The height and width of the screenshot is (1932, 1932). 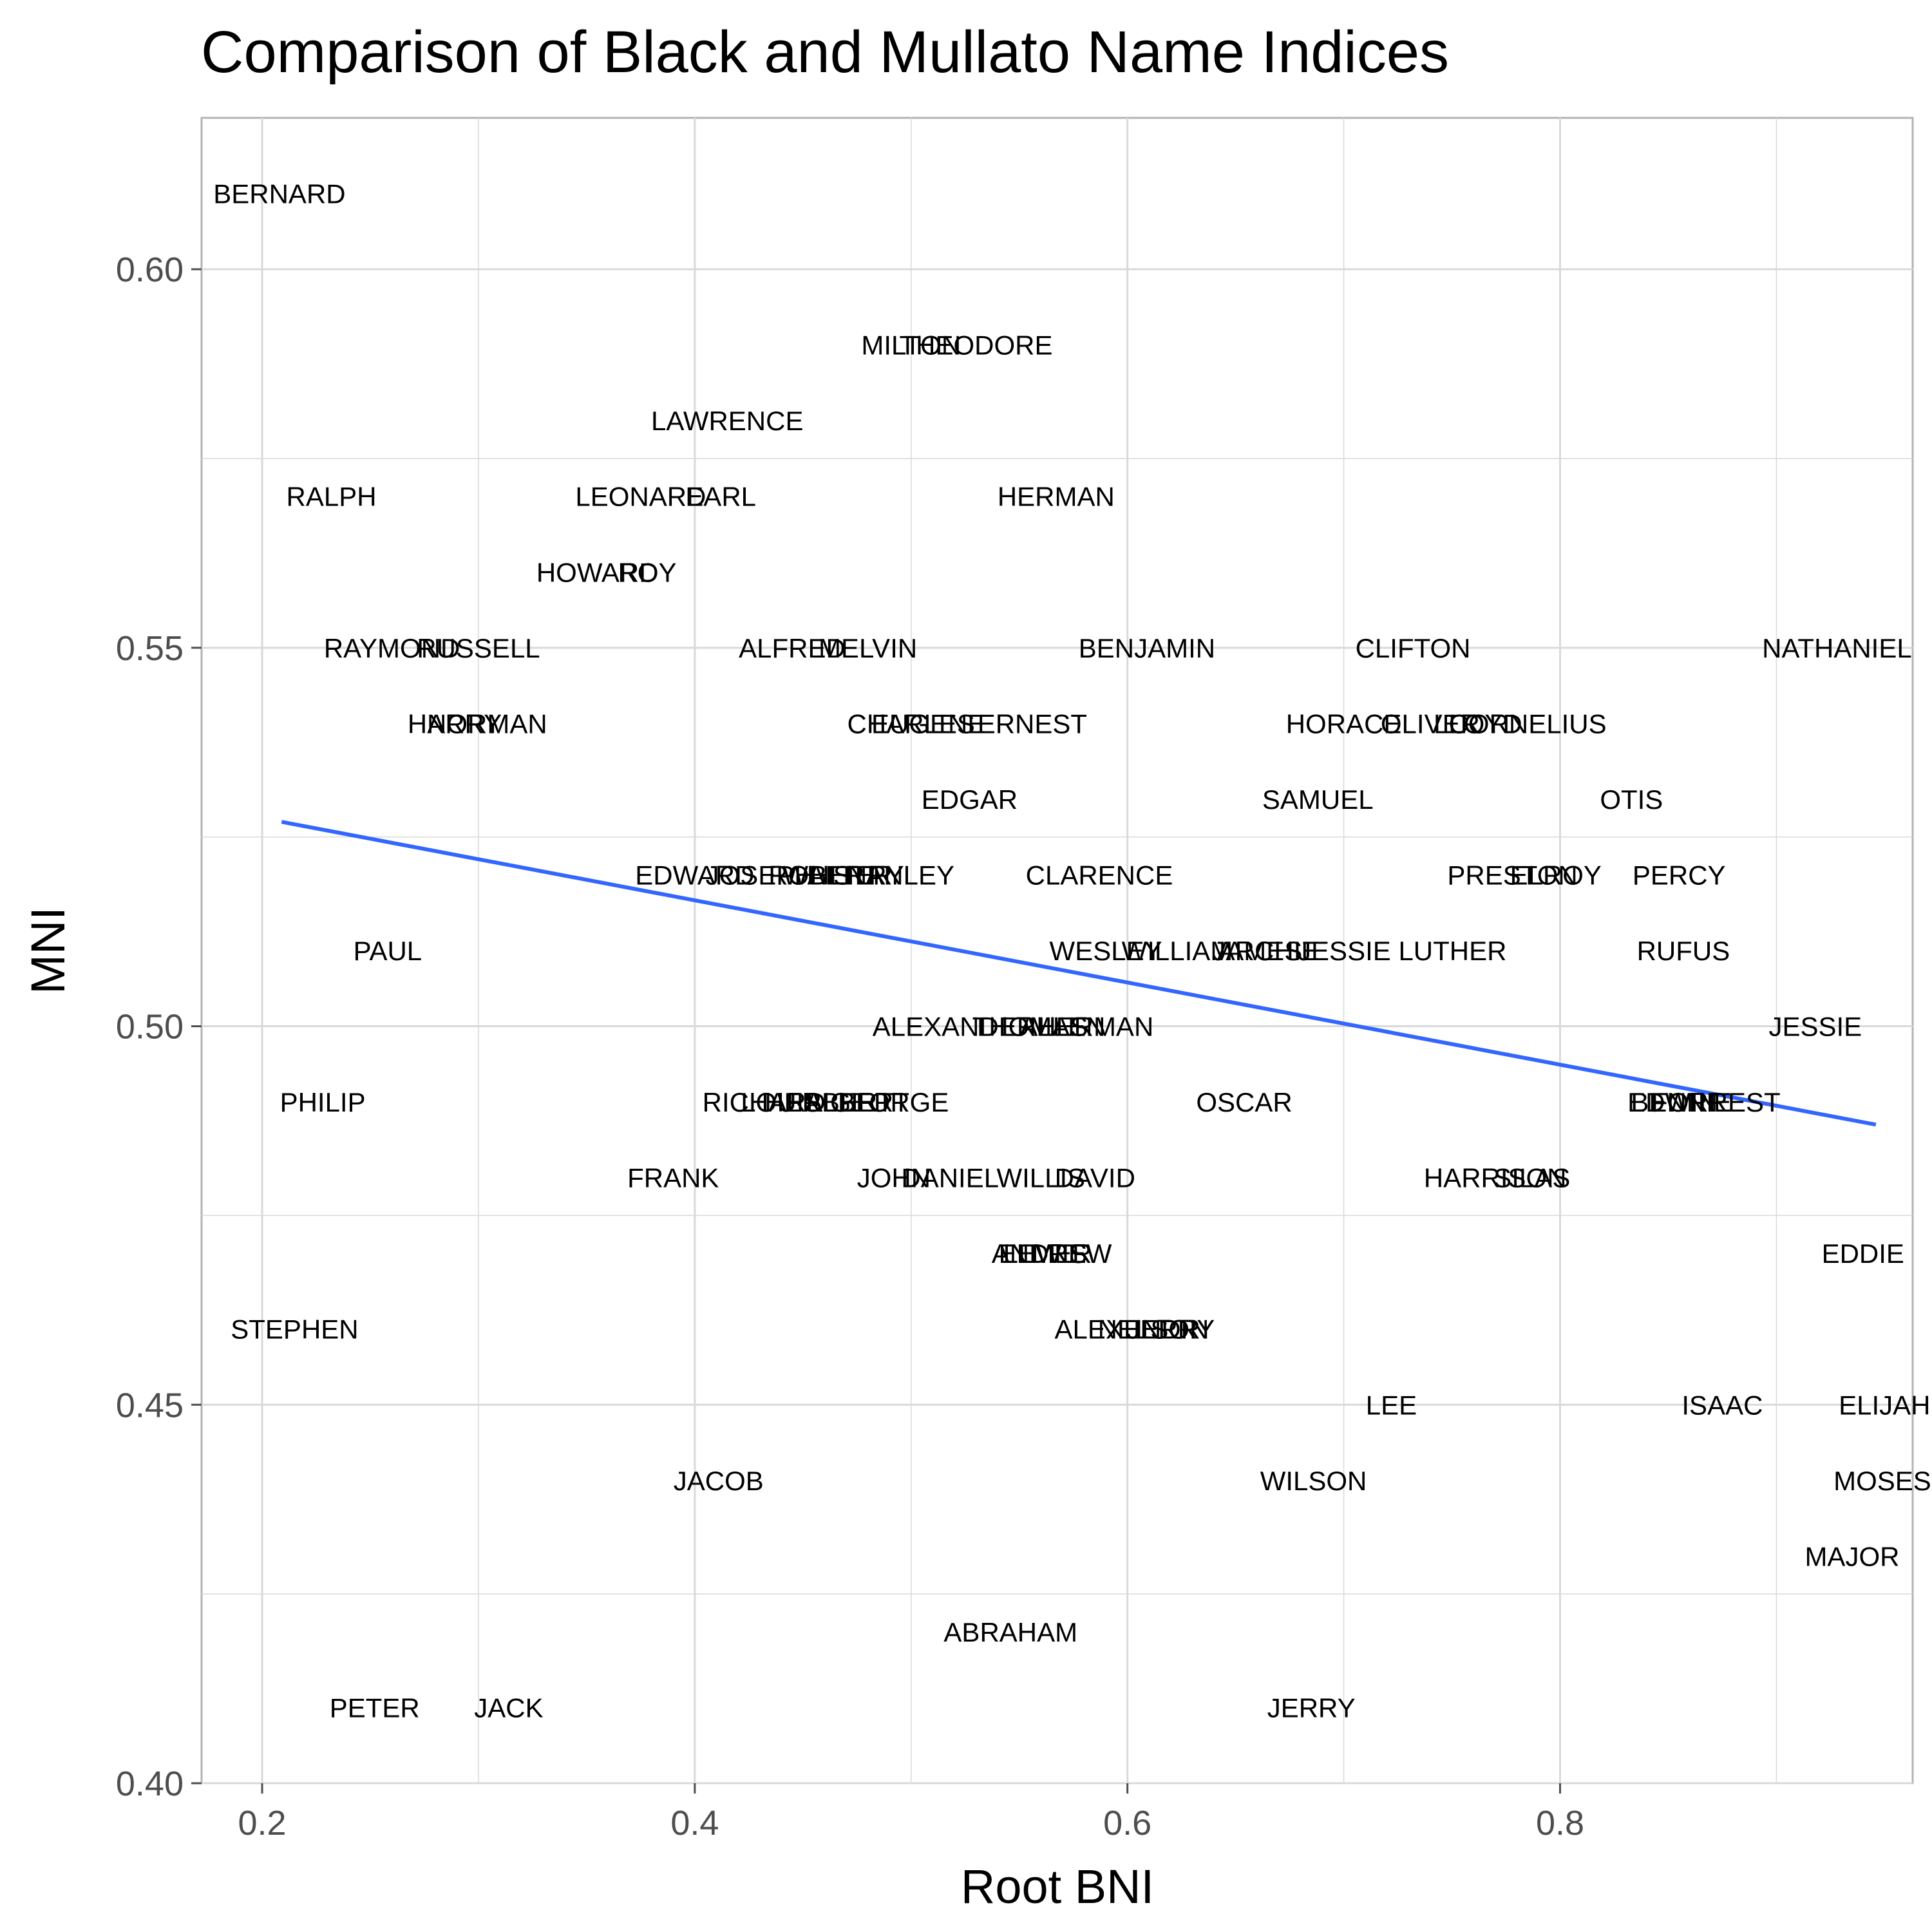 What do you see at coordinates (1413, 648) in the screenshot?
I see `point-label: CLIFTON` at bounding box center [1413, 648].